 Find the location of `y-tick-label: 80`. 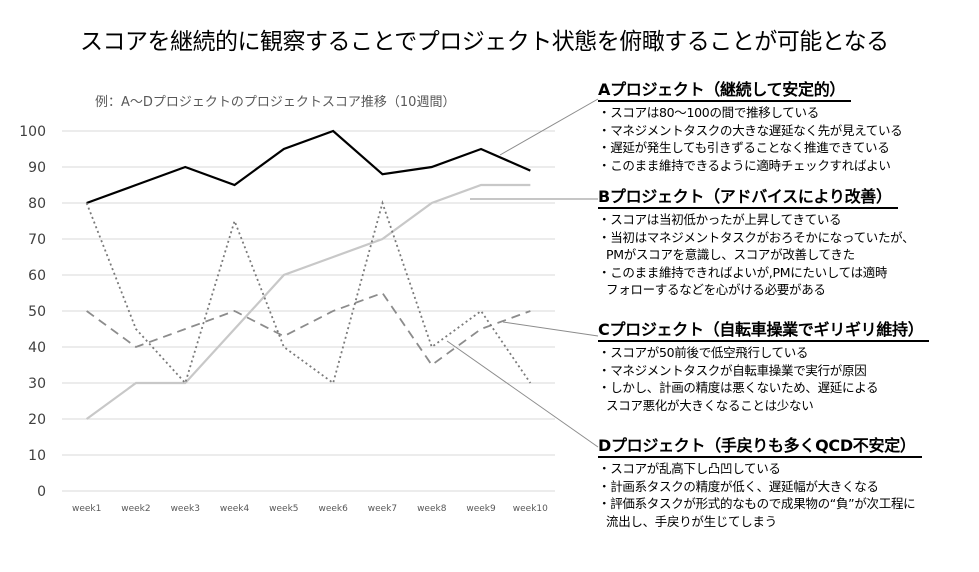

y-tick-label: 80 is located at coordinates (37, 204).